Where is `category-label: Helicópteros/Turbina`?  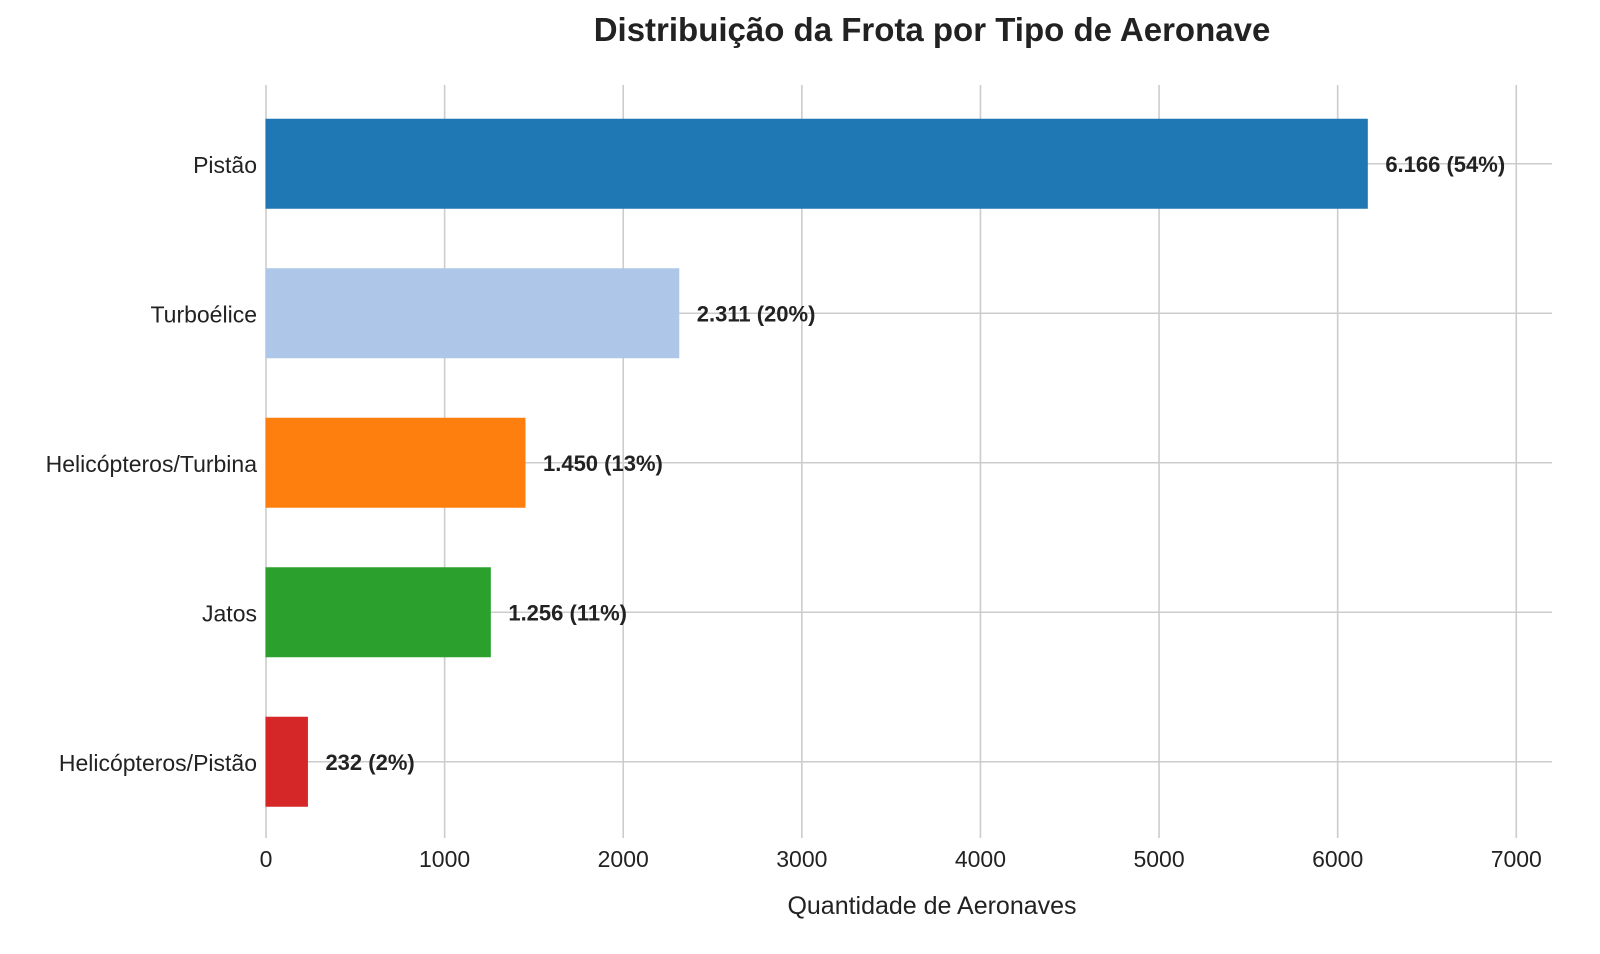 category-label: Helicópteros/Turbina is located at coordinates (152, 464).